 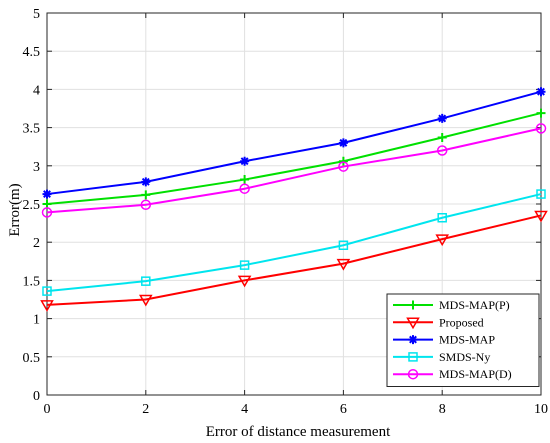 What do you see at coordinates (474, 305) in the screenshot?
I see `legend-label: MDS-MAP(P)` at bounding box center [474, 305].